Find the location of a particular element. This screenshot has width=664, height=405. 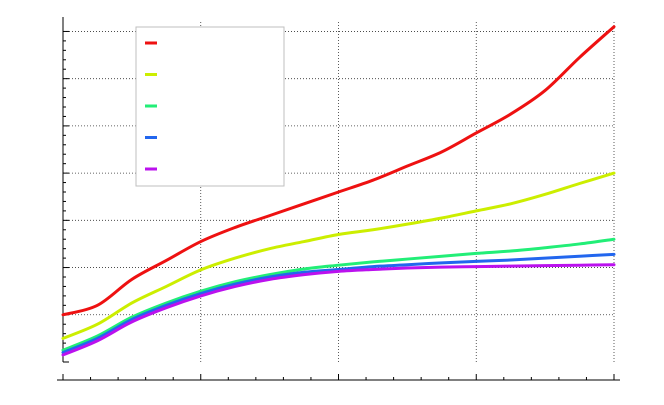

legend is located at coordinates (210, 106).